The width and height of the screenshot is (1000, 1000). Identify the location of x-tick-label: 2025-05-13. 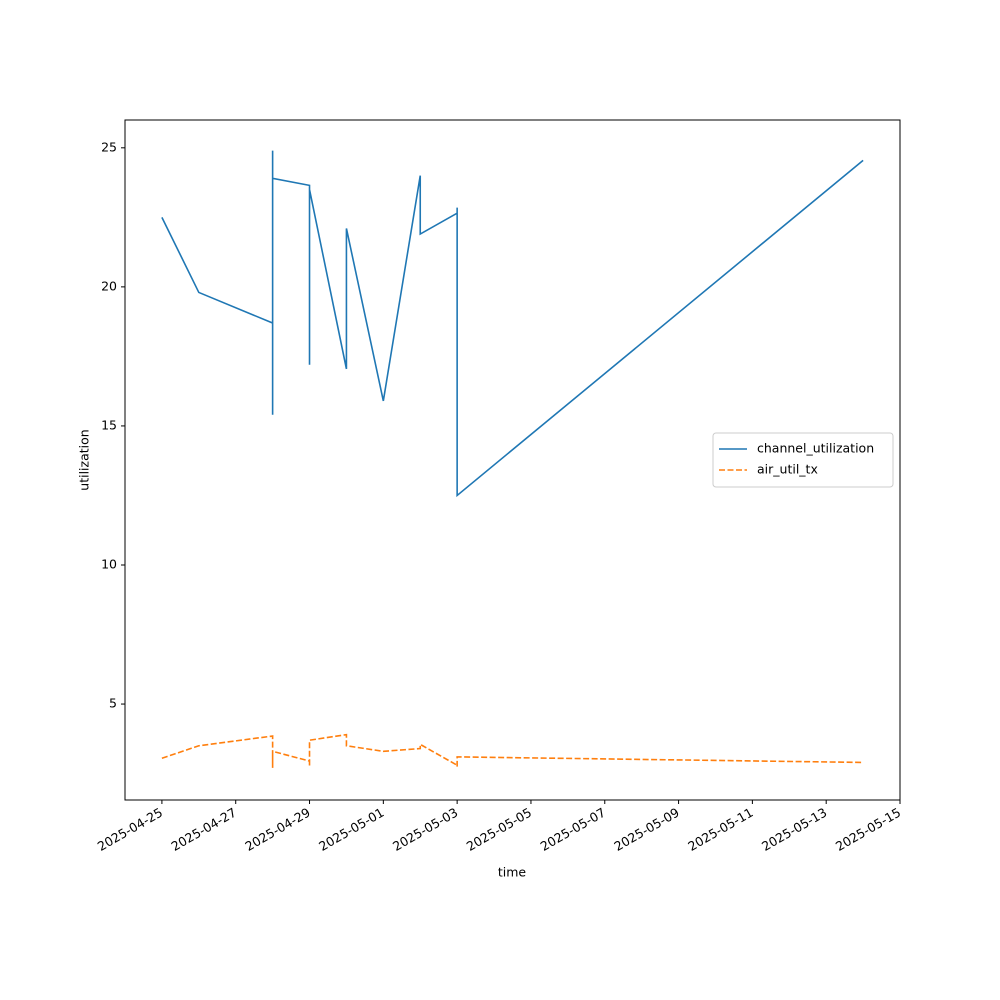
(794, 829).